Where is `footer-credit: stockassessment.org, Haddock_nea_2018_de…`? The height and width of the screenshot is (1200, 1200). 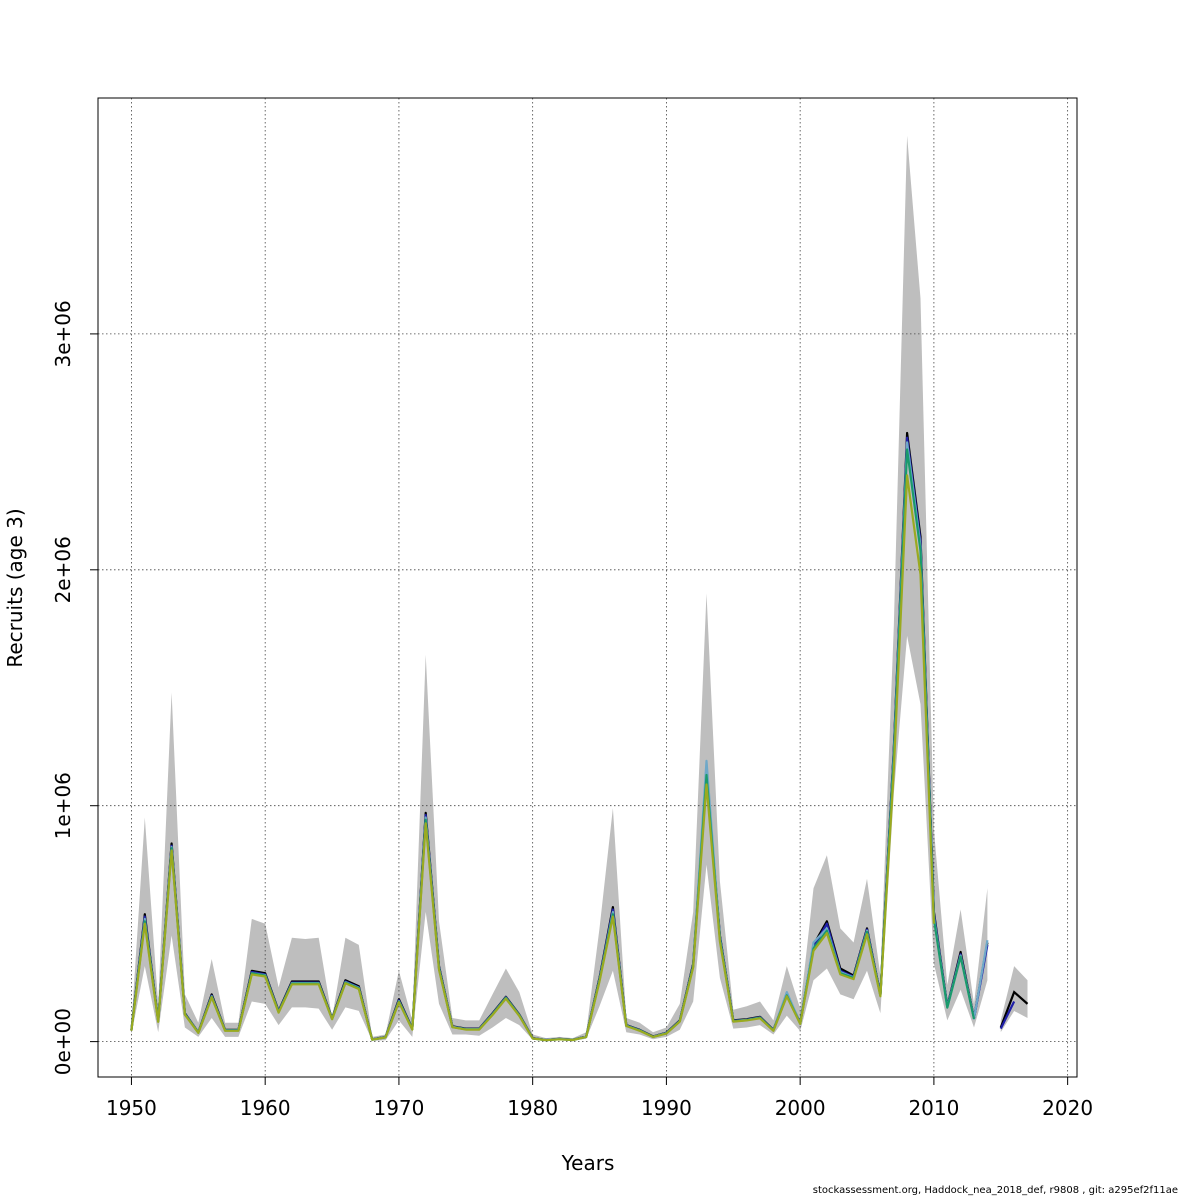
footer-credit: stockassessment.org, Haddock_nea_2018_de… is located at coordinates (995, 1190).